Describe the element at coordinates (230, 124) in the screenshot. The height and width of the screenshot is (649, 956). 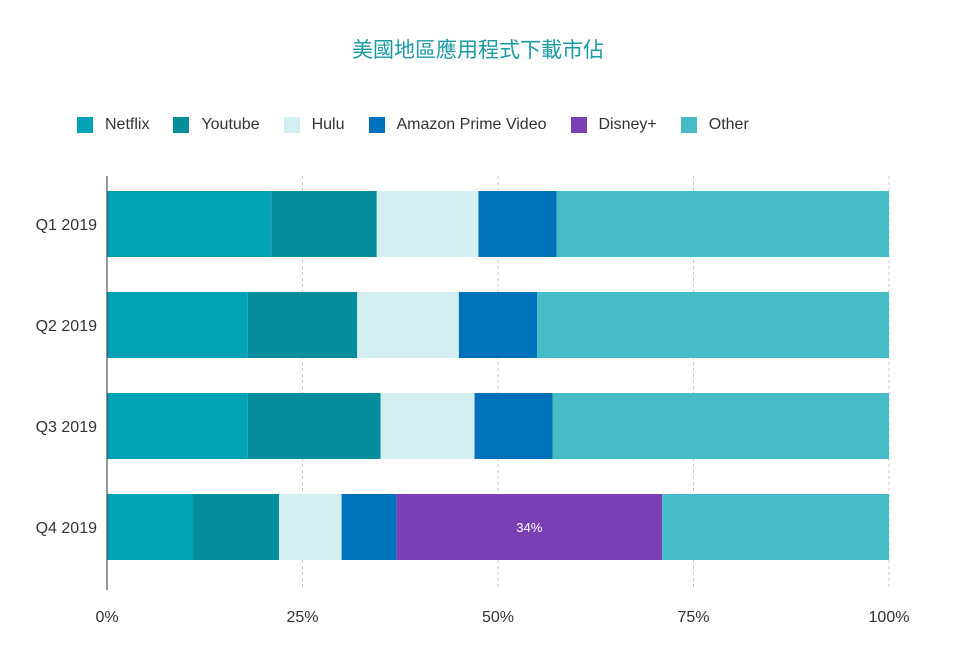
I see `legend-label: Youtube` at that location.